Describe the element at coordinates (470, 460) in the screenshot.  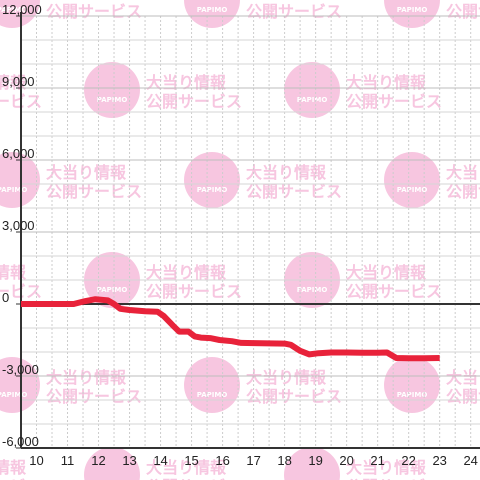
I see `x-tick-label: 24` at that location.